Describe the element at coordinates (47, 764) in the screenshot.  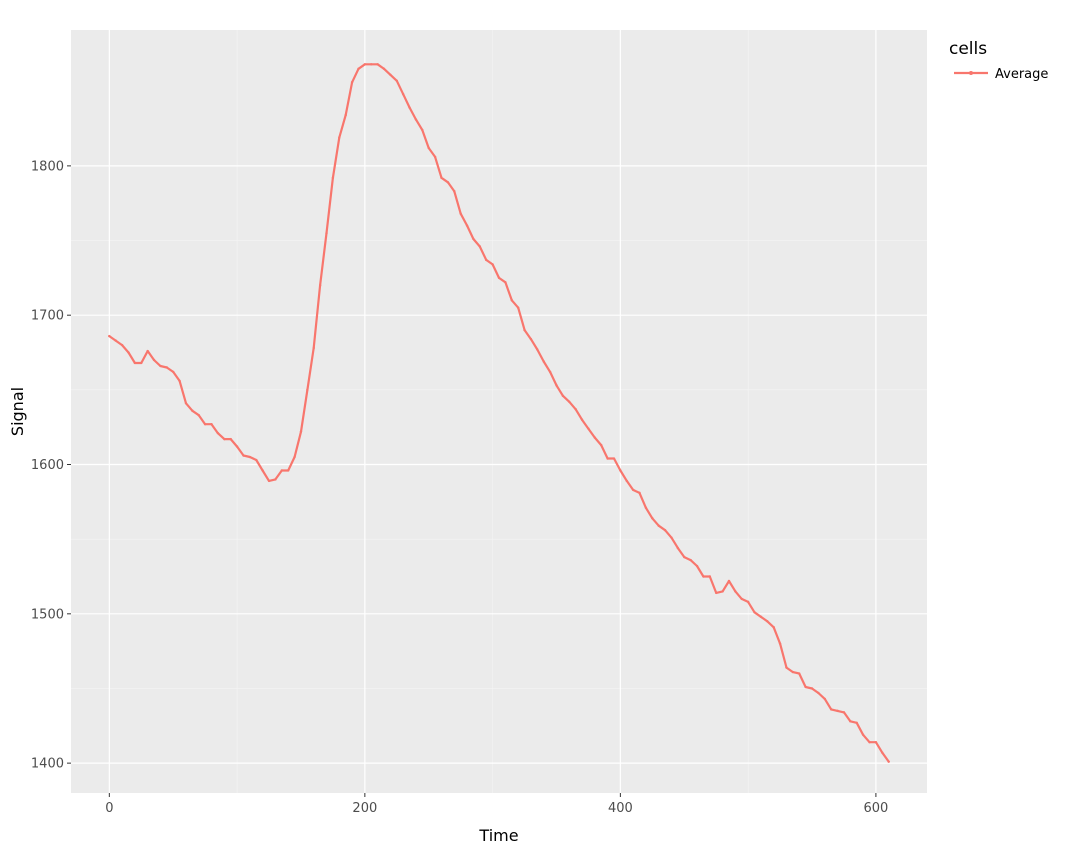
I see `y-tick-label: 1400` at that location.